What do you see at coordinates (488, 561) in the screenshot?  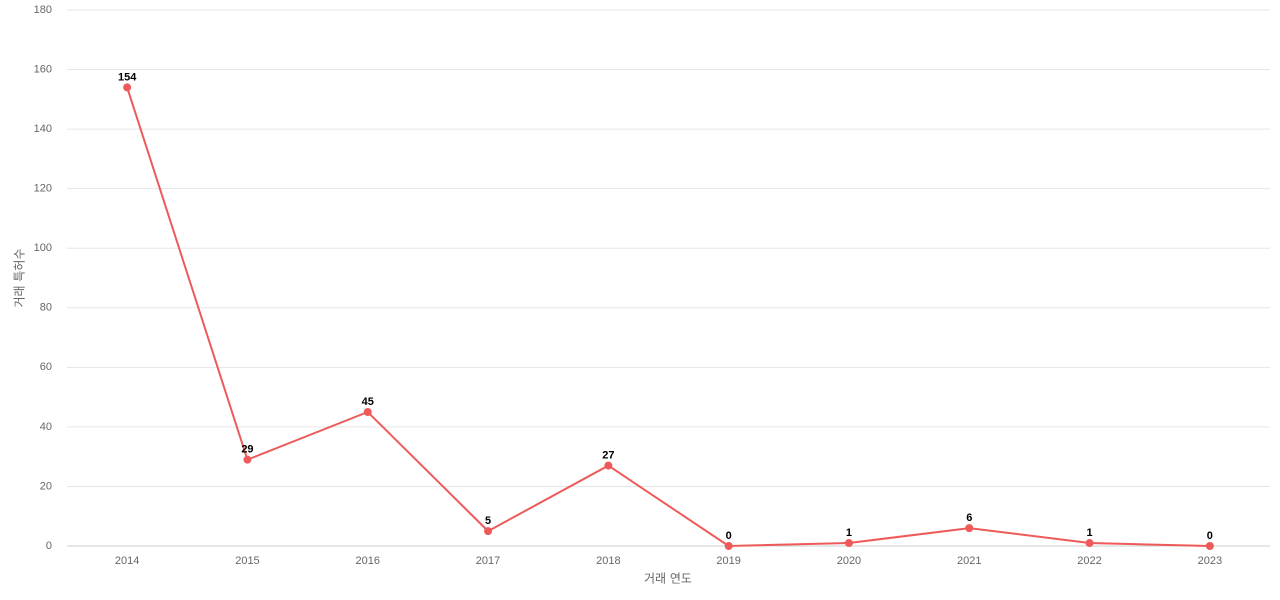 I see `x-tick-label: 2017` at bounding box center [488, 561].